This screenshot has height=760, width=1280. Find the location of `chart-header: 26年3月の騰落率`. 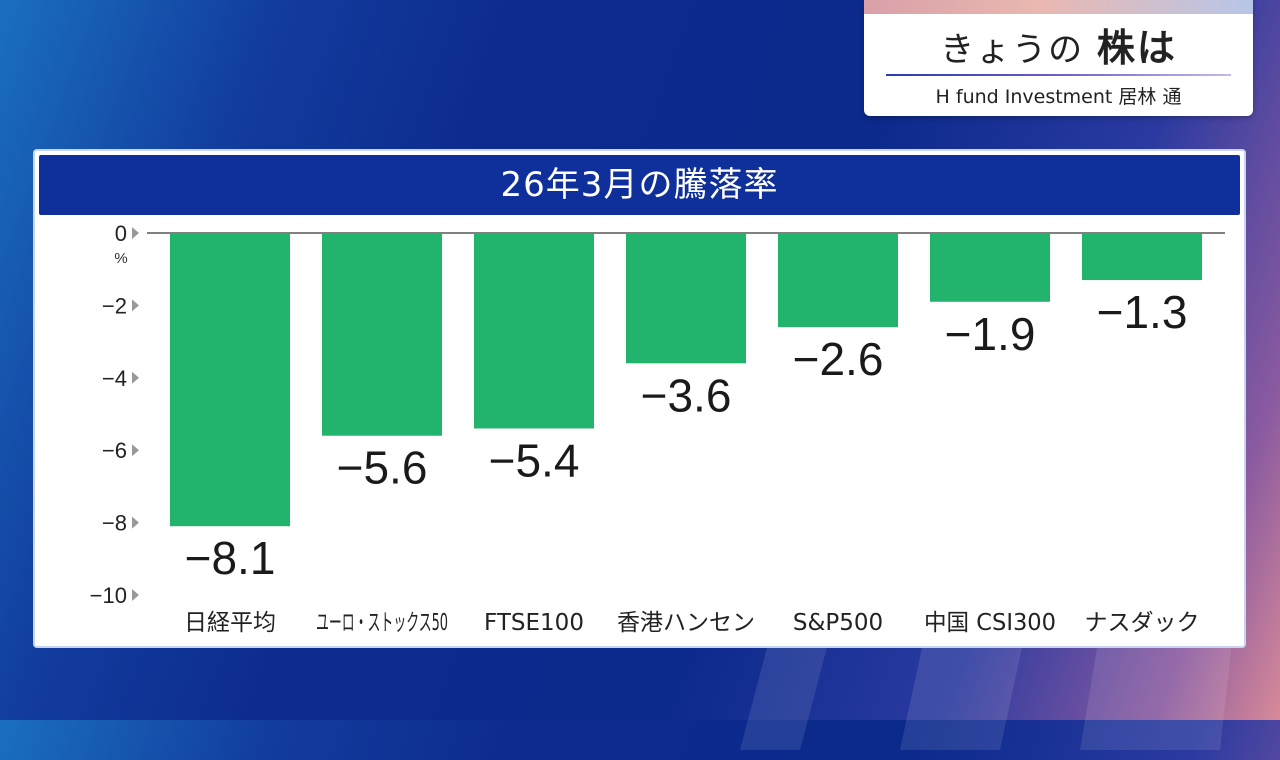

chart-header: 26年3月の騰落率 is located at coordinates (639, 185).